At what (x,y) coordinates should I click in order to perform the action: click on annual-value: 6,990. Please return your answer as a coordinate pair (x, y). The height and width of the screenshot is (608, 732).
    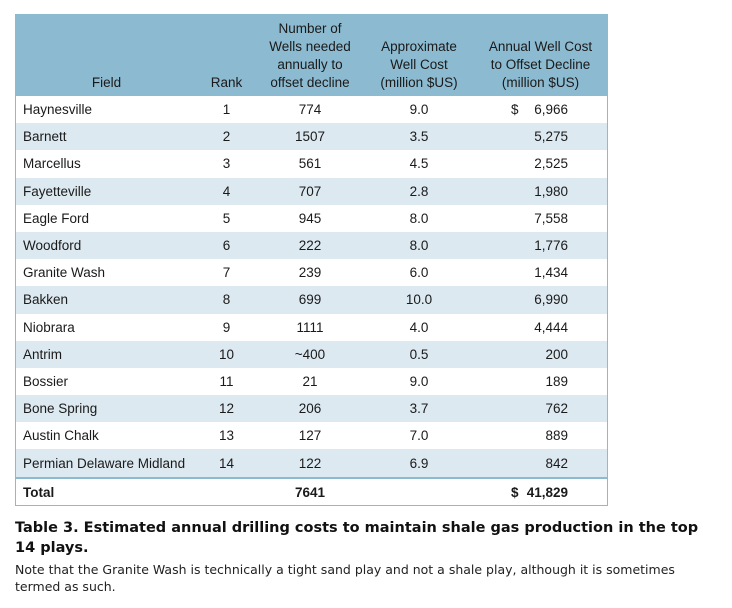
    Looking at the image, I should click on (551, 300).